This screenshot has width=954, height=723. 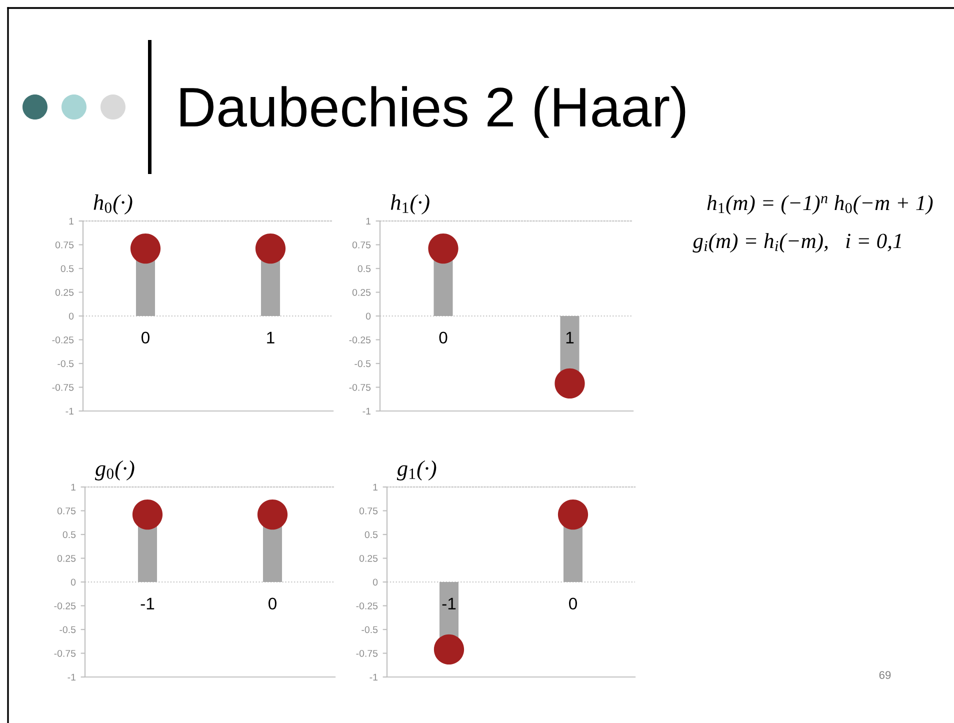 I want to click on chart-title: g$_{0}$(·), so click(x=114, y=470).